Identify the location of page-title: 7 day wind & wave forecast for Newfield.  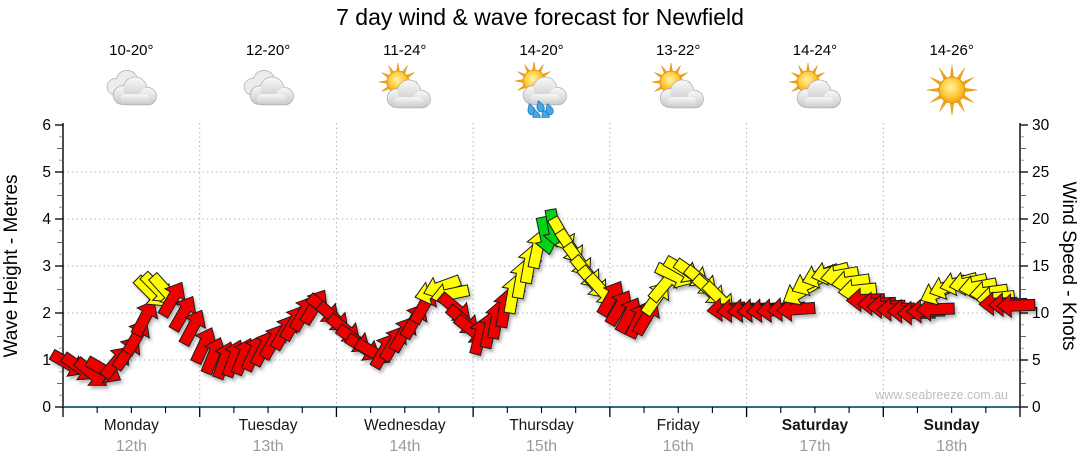
(540, 17).